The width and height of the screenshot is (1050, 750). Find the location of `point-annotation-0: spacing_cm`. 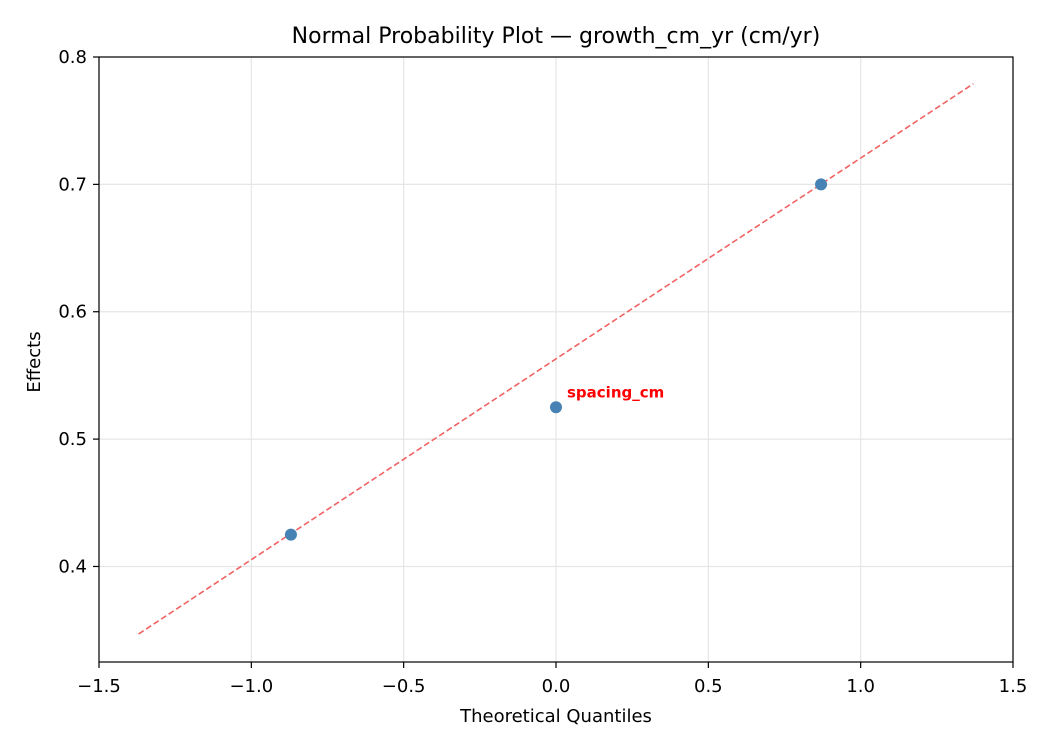

point-annotation-0: spacing_cm is located at coordinates (615, 392).